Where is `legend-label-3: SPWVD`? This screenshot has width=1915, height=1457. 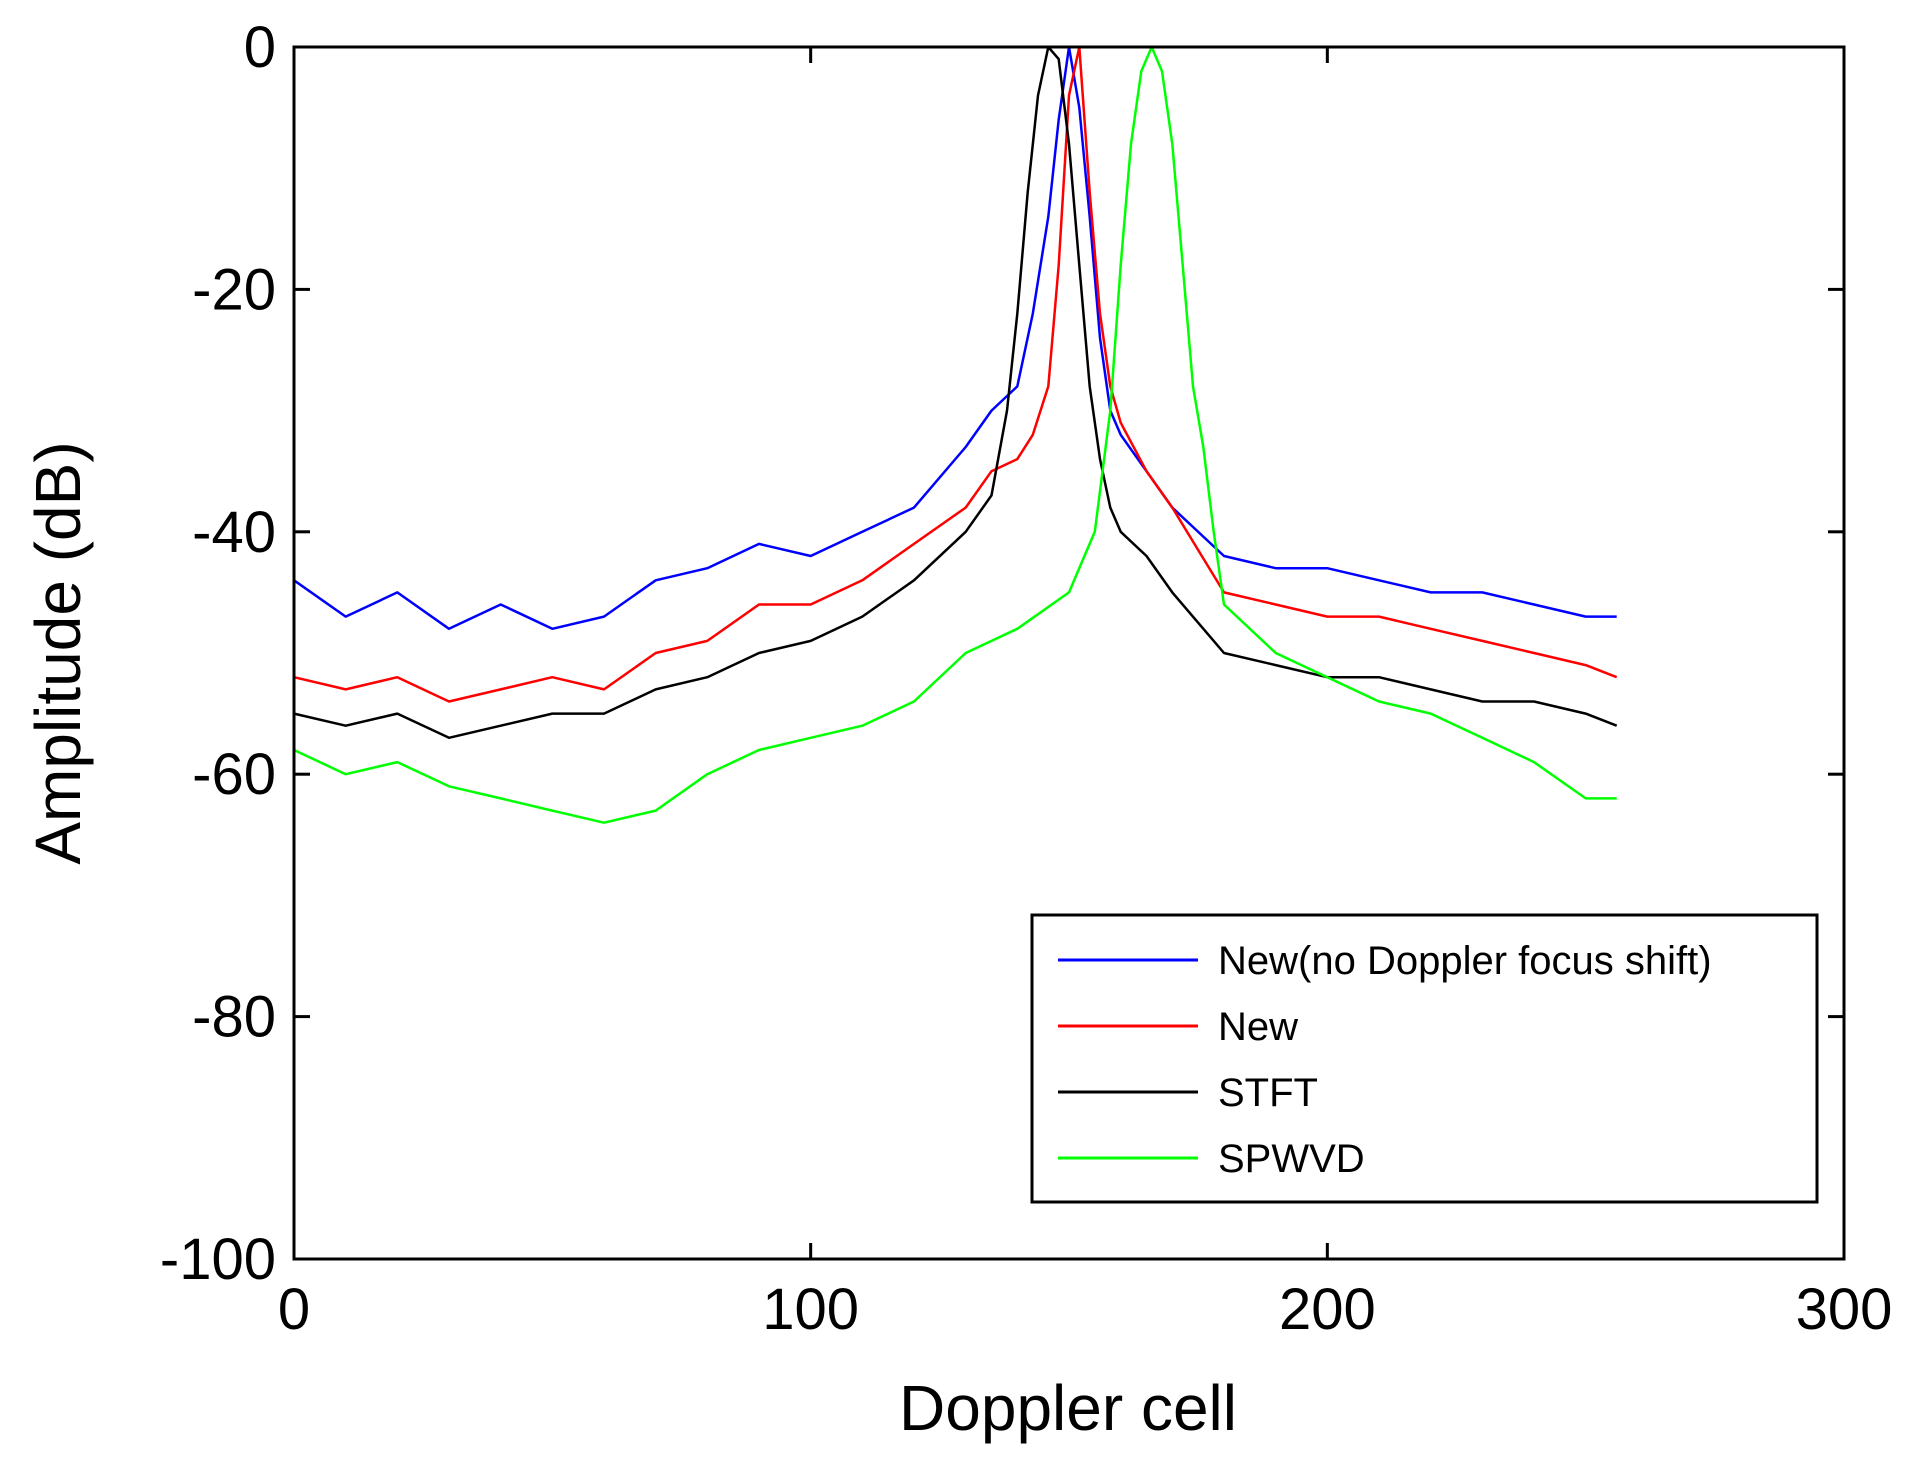
legend-label-3: SPWVD is located at coordinates (1291, 1159).